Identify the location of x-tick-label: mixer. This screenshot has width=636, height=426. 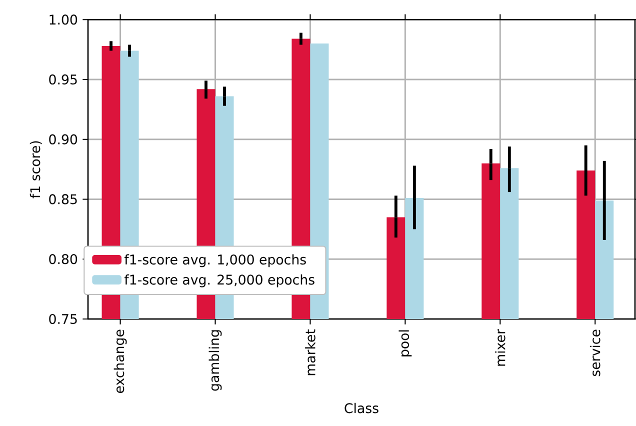
(500, 347).